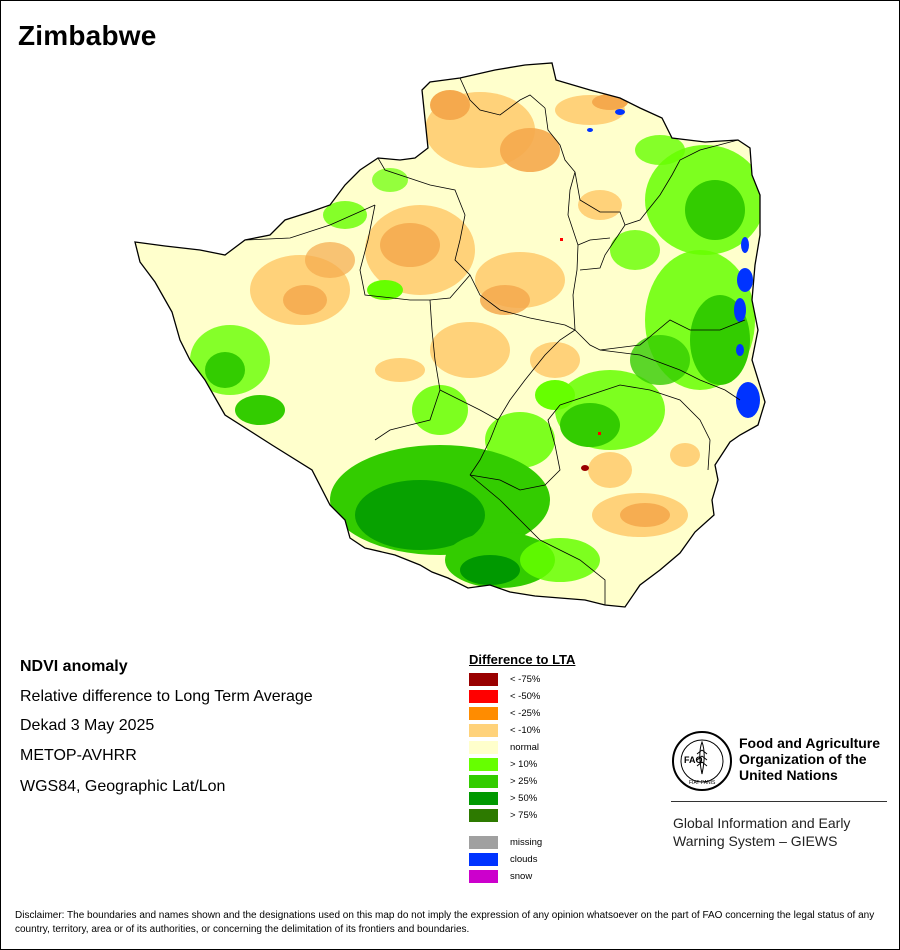 The height and width of the screenshot is (950, 900). Describe the element at coordinates (503, 781) in the screenshot. I see `legend-item: > 25%` at that location.